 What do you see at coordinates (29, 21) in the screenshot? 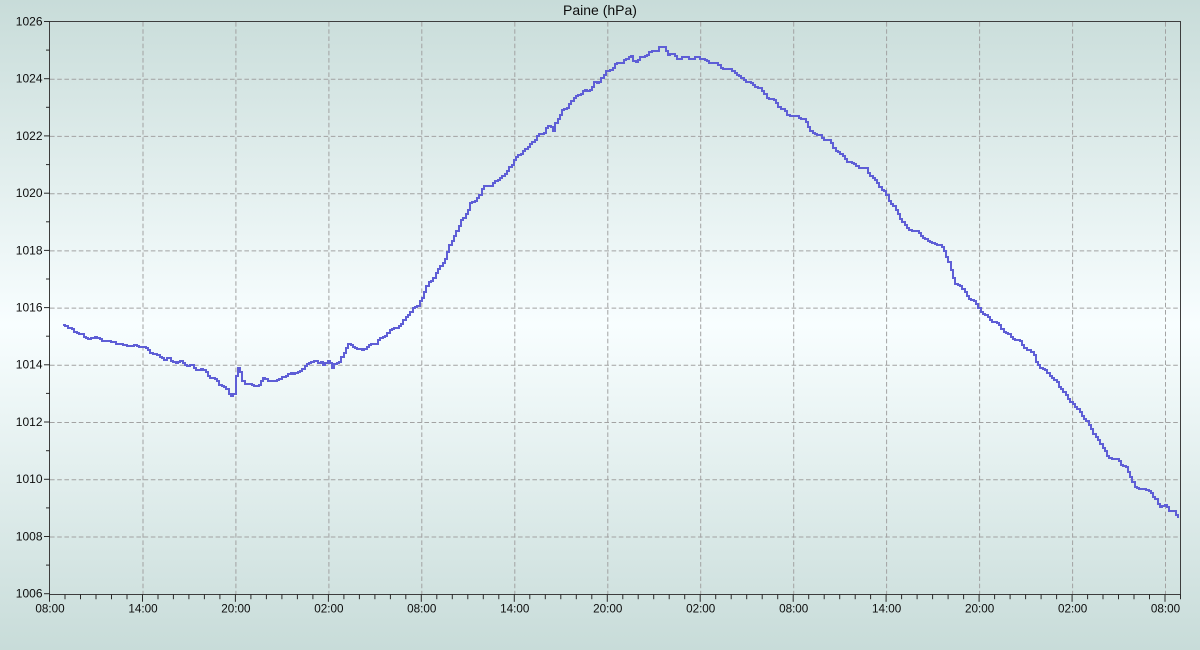
I see `svg-text: 1026` at bounding box center [29, 21].